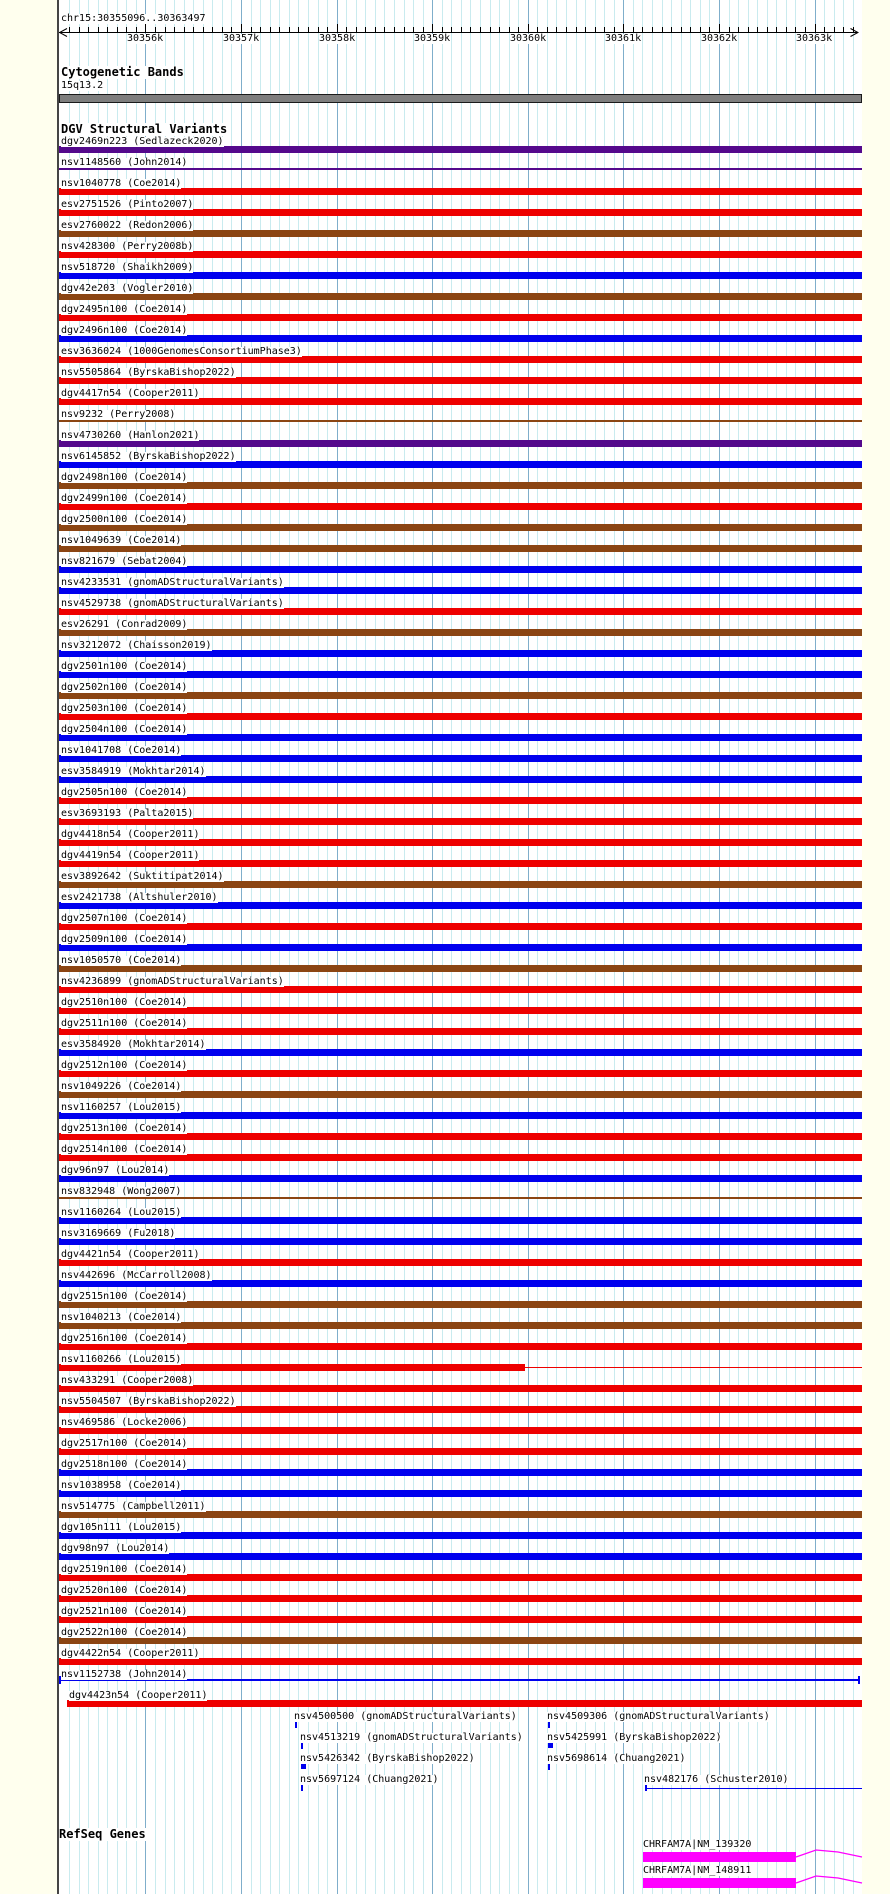  I want to click on variant-label: nsv514775 (Campbell2011), so click(133, 1506).